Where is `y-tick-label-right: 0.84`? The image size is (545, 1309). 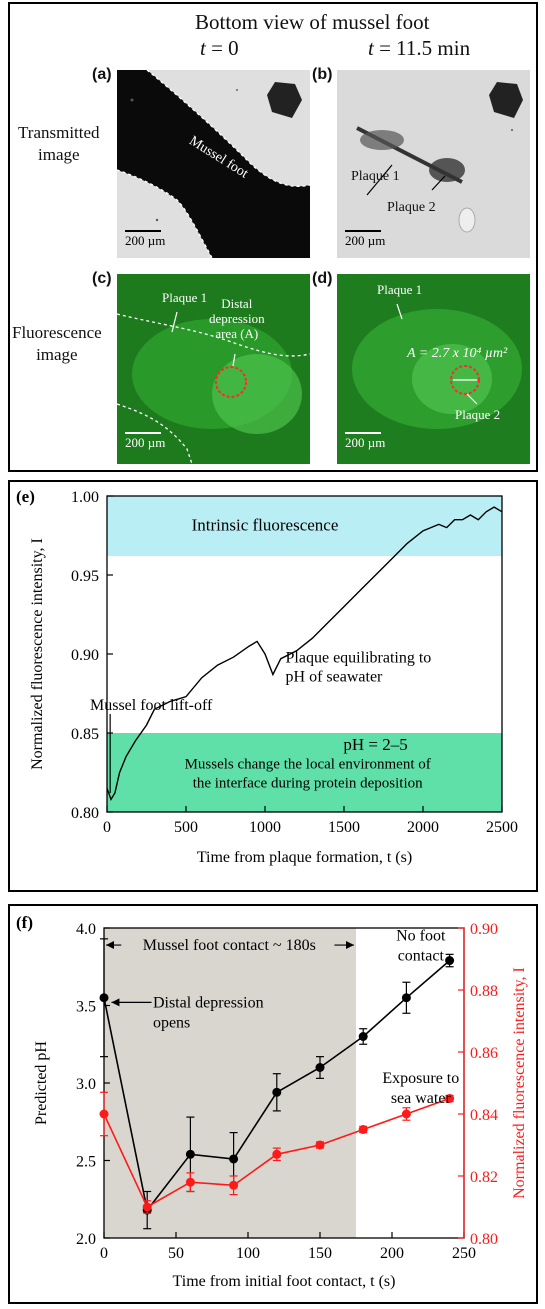 y-tick-label-right: 0.84 is located at coordinates (484, 1115).